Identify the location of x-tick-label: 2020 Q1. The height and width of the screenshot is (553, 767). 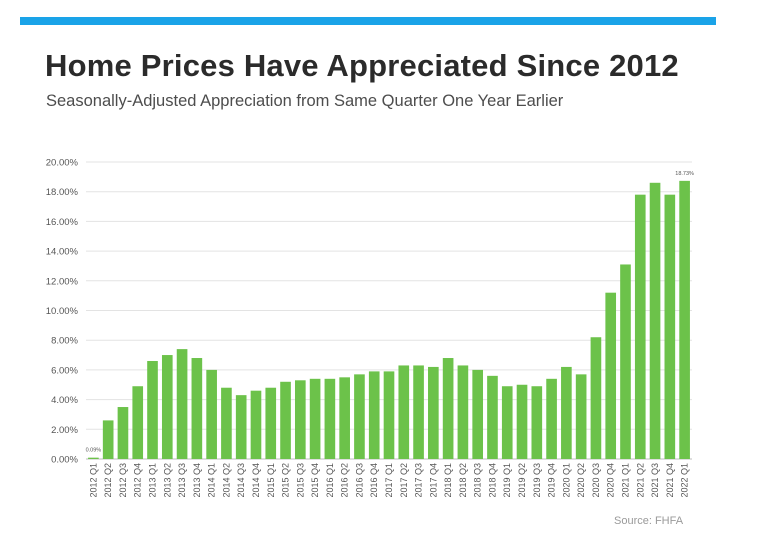
(566, 480).